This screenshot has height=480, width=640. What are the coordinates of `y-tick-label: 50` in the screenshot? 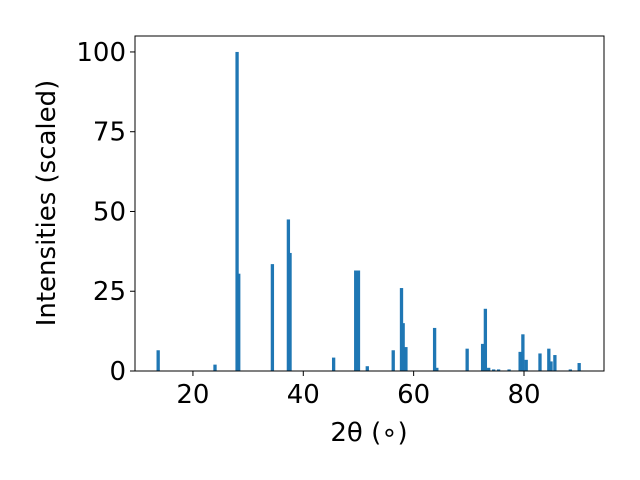 It's located at (109, 212).